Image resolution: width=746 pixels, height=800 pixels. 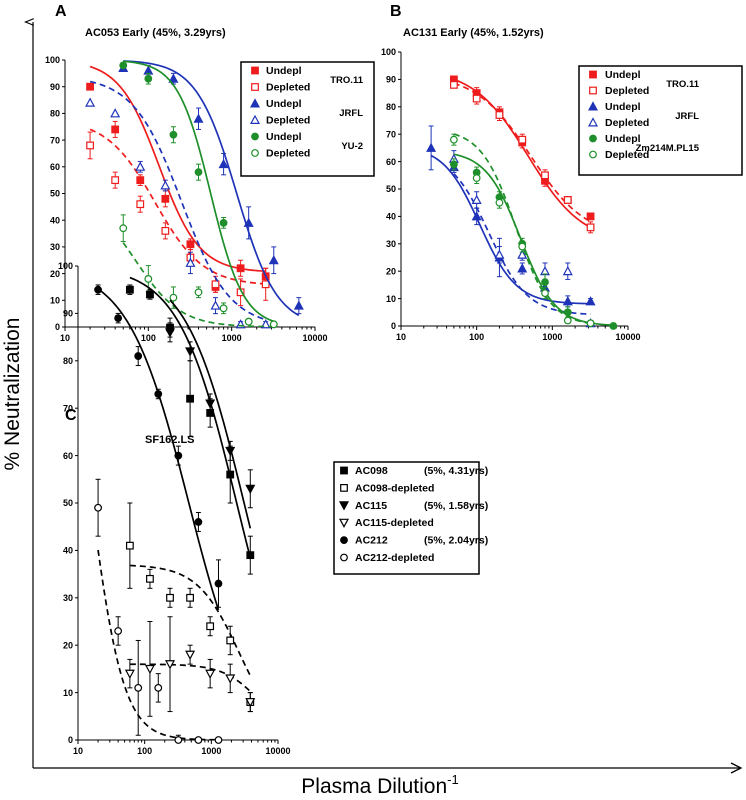 I want to click on panel-c-x-tick-label: 100, so click(x=144, y=751).